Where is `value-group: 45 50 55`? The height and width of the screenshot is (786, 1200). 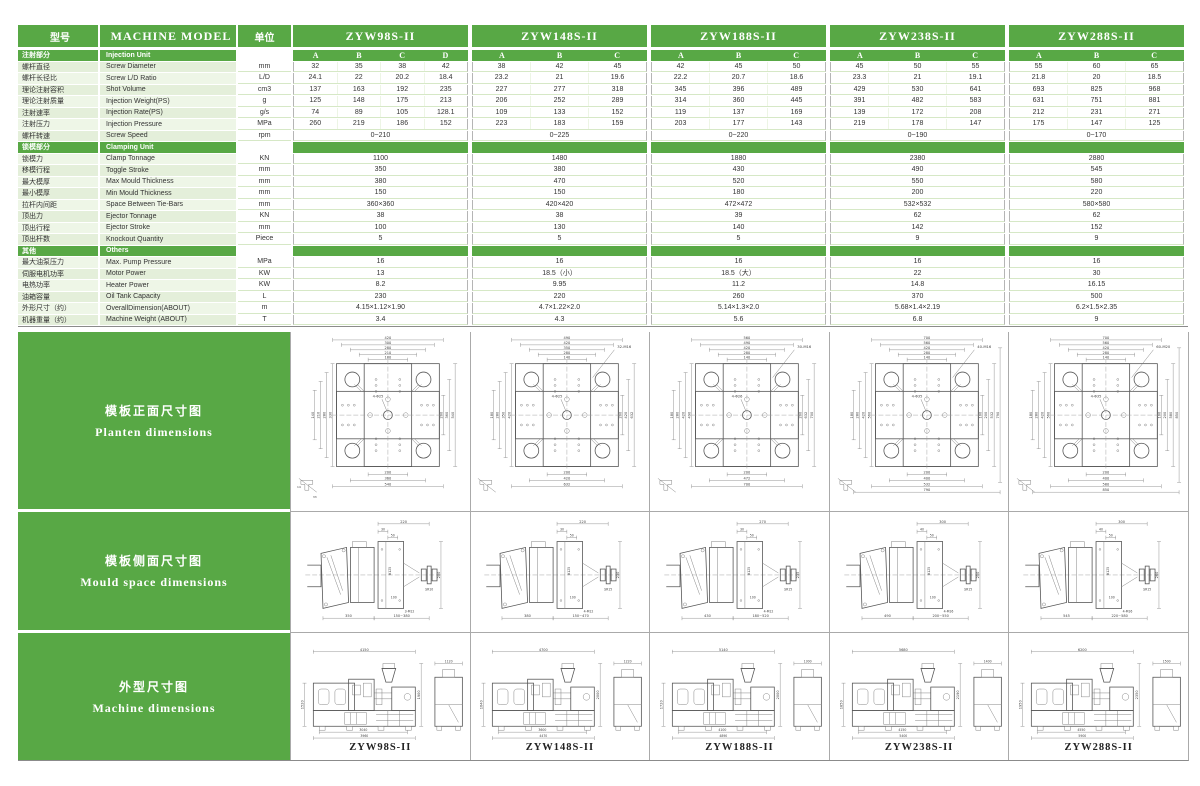 value-group: 45 50 55 is located at coordinates (917, 66).